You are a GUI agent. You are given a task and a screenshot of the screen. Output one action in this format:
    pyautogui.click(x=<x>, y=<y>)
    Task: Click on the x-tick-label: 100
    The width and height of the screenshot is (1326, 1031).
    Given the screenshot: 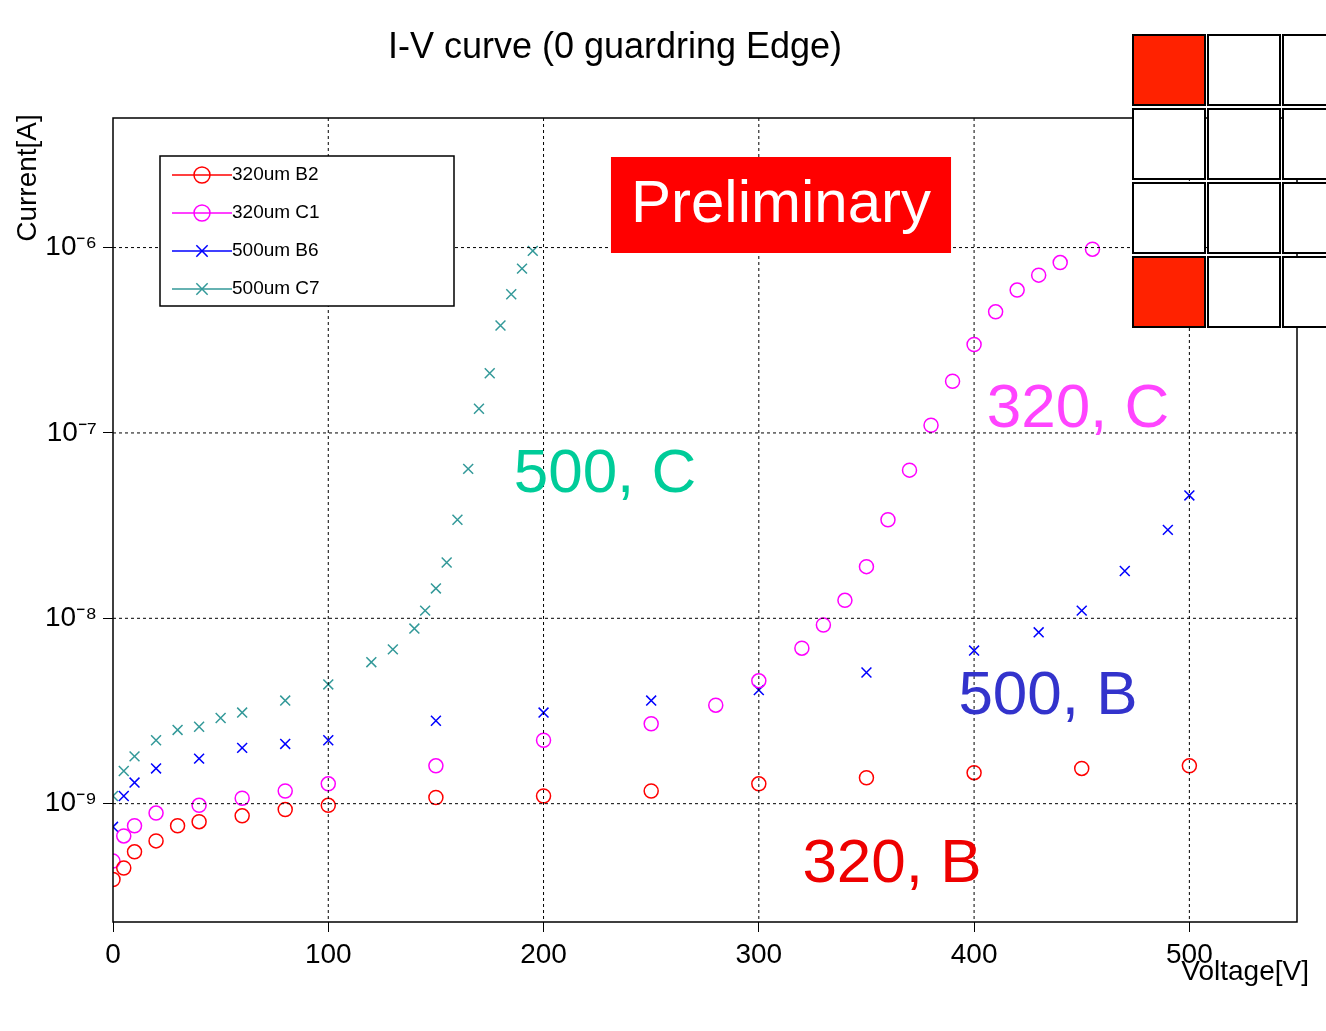 What is the action you would take?
    pyautogui.click(x=328, y=953)
    